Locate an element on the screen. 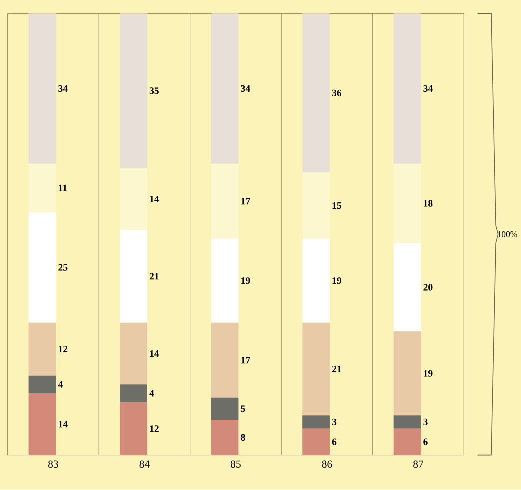  x-tick-label: 84 is located at coordinates (145, 464).